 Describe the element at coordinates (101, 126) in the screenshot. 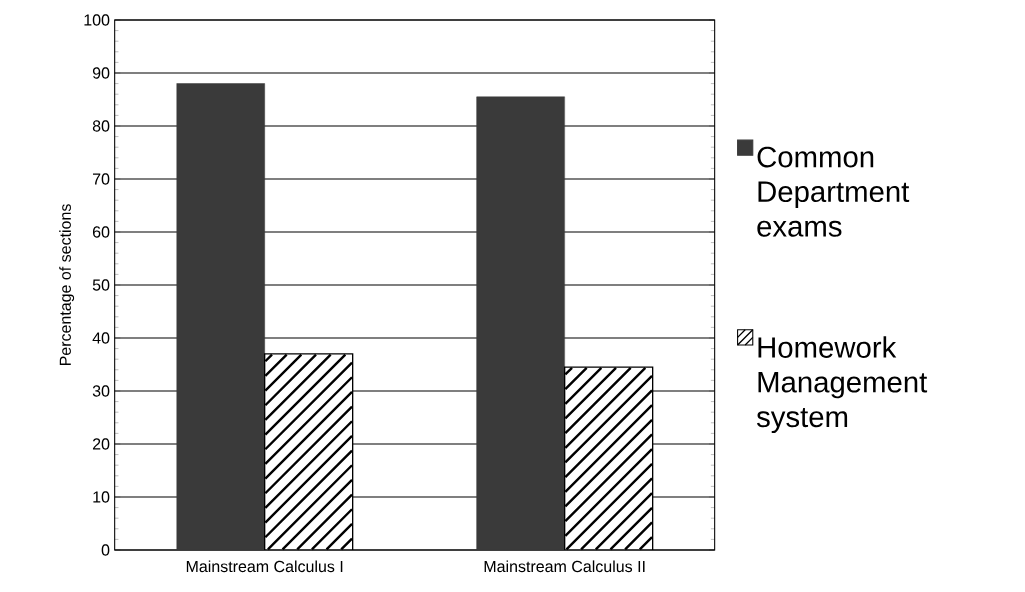

I see `y-tick-label: 80` at that location.